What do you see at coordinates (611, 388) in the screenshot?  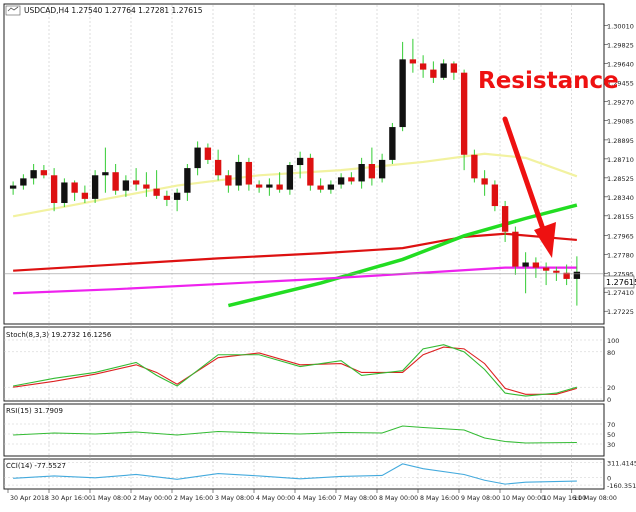 I see `indicator-tick-label: 20` at bounding box center [611, 388].